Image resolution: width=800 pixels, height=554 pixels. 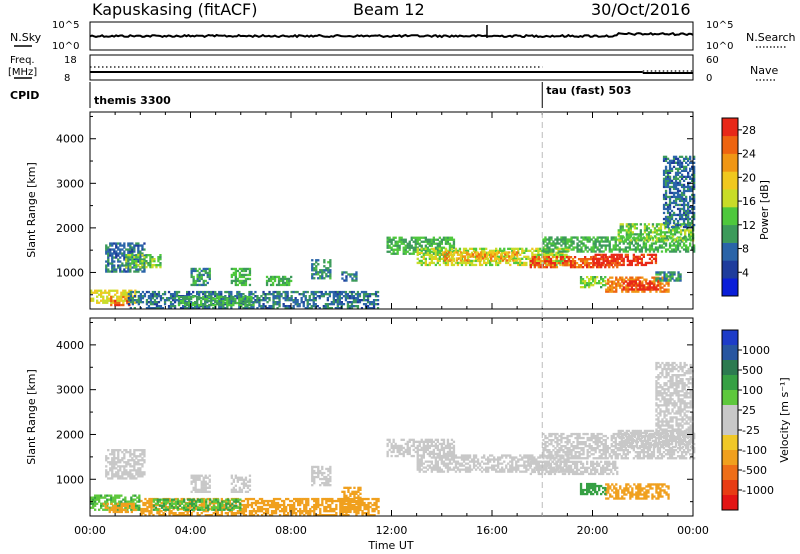 I want to click on nave-right-tick-bottom: 0, so click(x=709, y=78).